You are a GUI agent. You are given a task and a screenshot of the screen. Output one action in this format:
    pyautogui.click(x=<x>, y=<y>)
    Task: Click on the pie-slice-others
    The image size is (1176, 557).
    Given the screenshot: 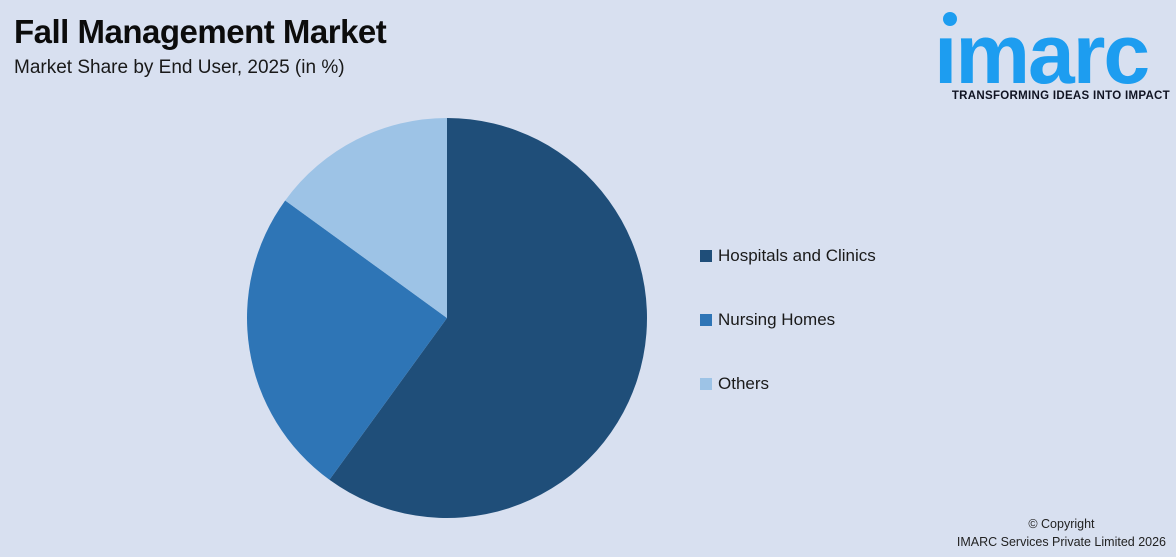 What is the action you would take?
    pyautogui.click(x=366, y=218)
    